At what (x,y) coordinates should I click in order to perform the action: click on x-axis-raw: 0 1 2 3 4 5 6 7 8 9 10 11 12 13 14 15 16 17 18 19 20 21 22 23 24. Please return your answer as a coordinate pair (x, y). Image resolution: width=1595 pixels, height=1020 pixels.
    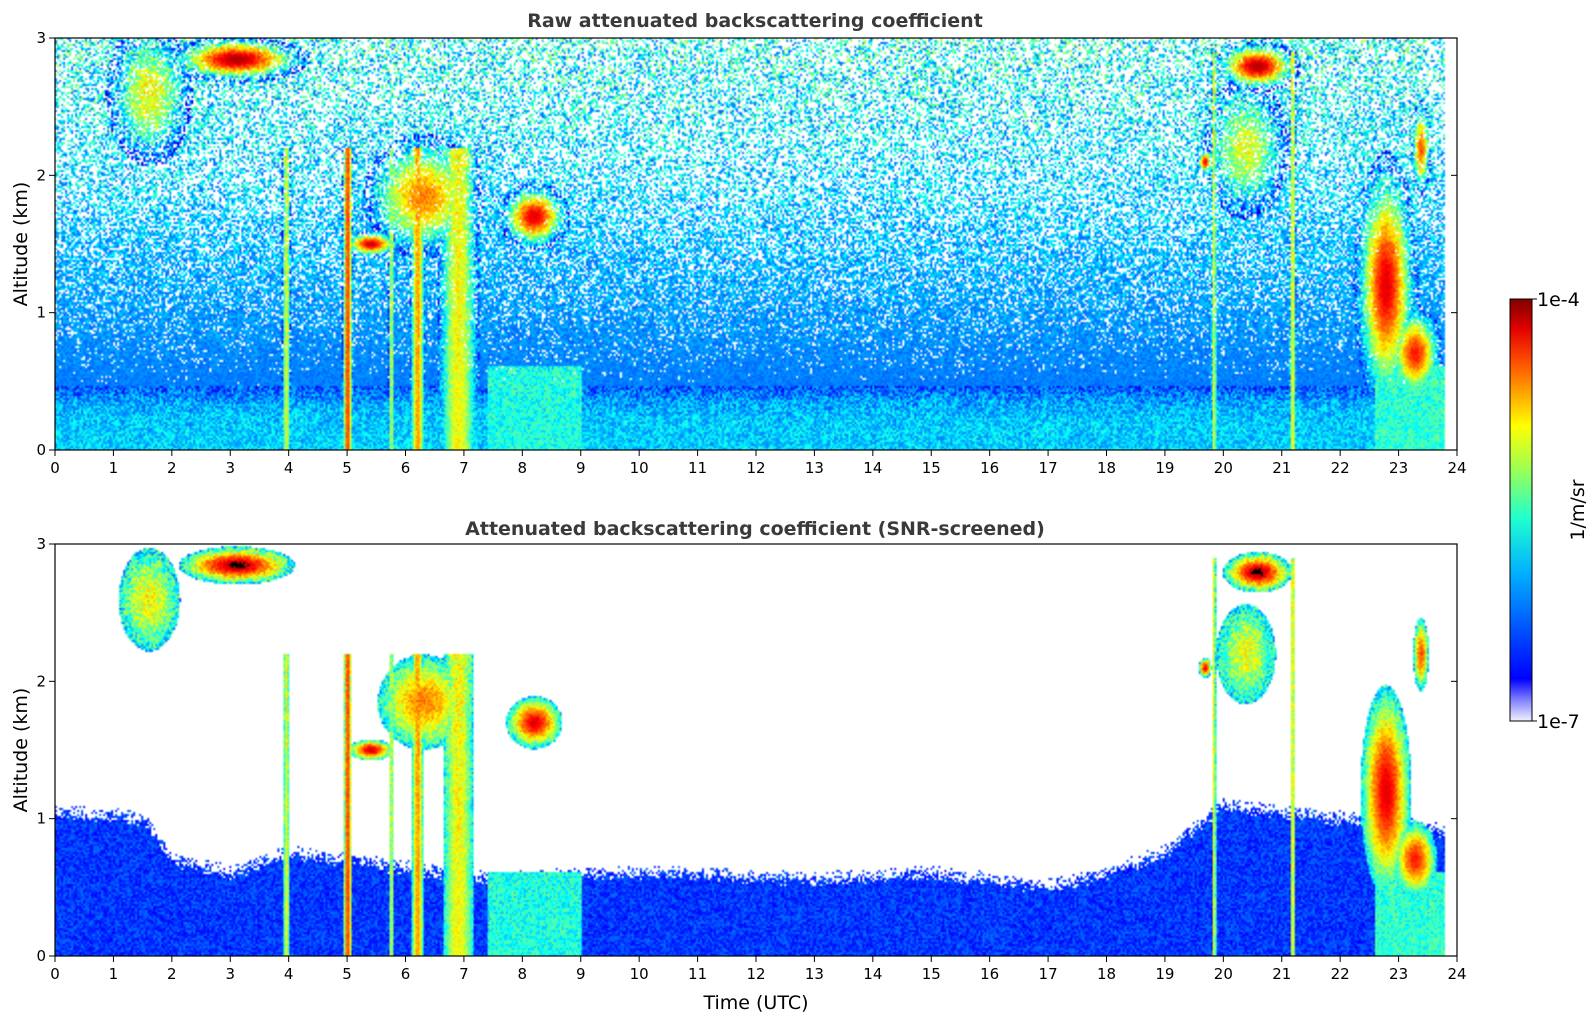
    Looking at the image, I should click on (758, 463).